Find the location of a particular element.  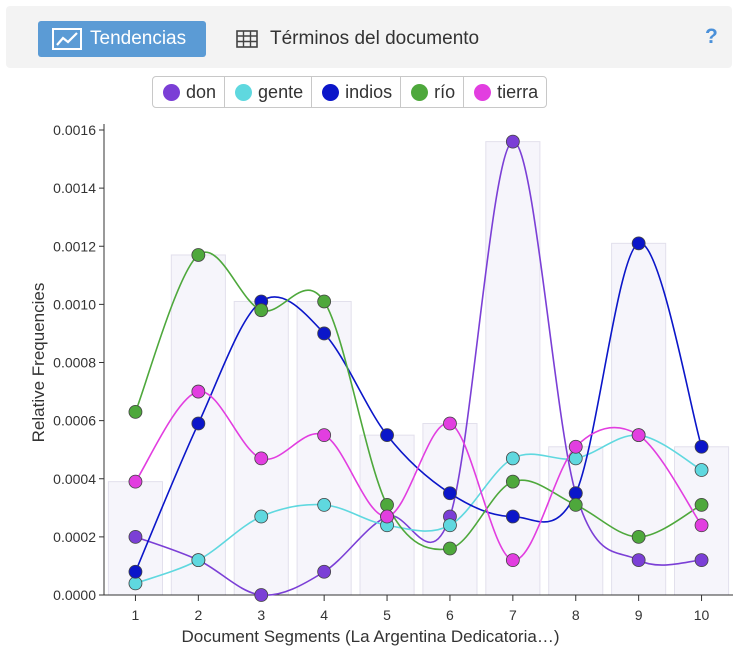

chart-legend: don gente indios río tierra is located at coordinates (350, 92).